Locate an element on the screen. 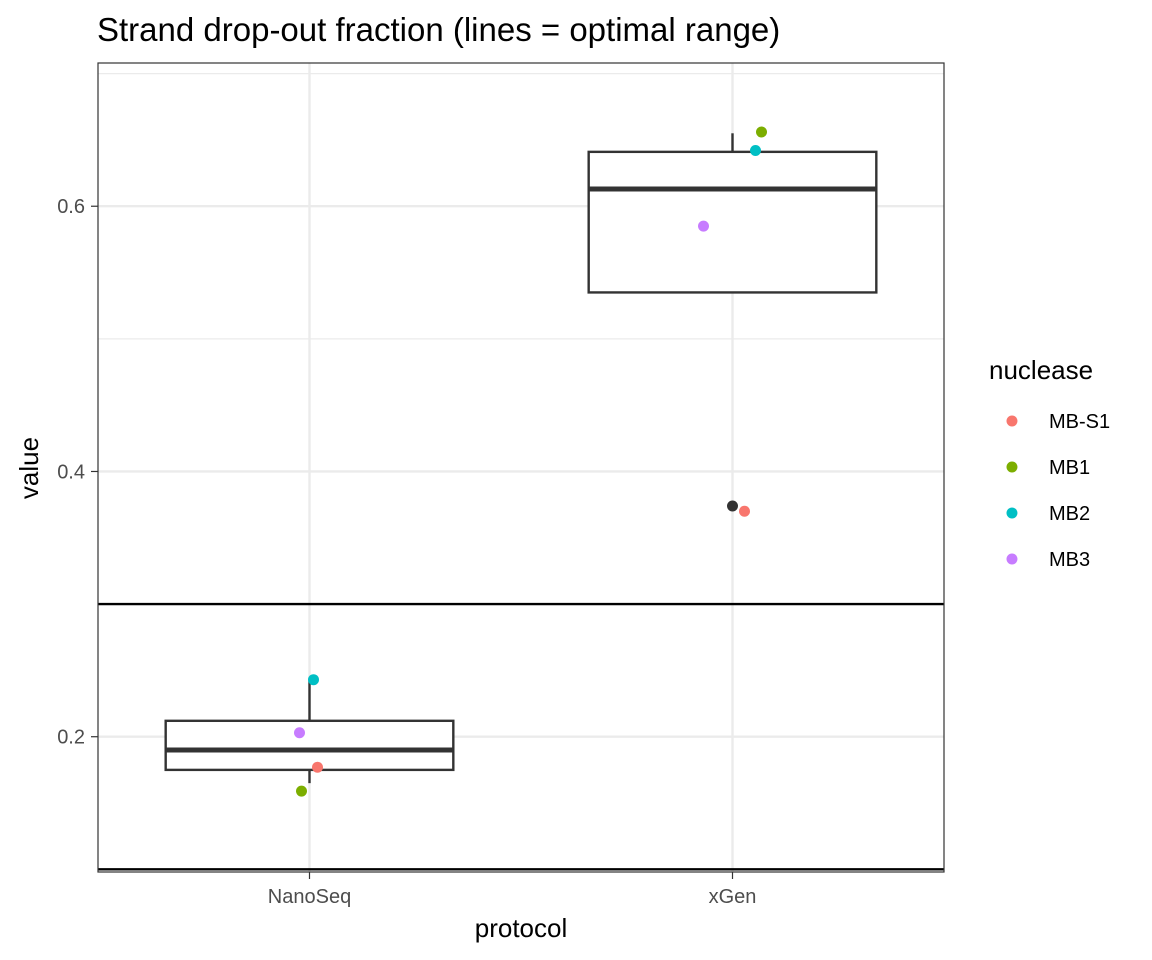 The height and width of the screenshot is (960, 1152). y-axis-ticks: 0.2 0.4 0.6 is located at coordinates (77, 472).